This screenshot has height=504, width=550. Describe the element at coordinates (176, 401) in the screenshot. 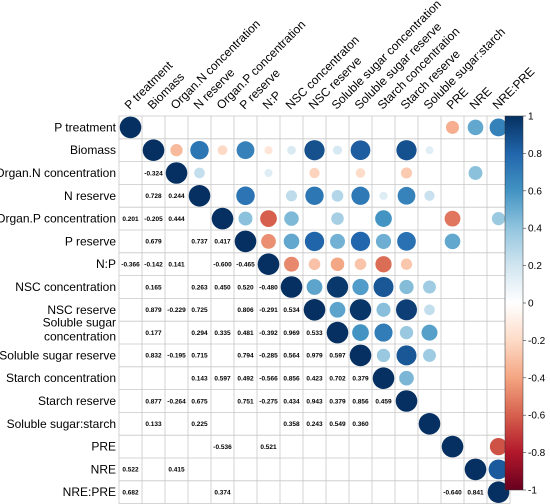

I see `correlation-label: -0.264` at that location.